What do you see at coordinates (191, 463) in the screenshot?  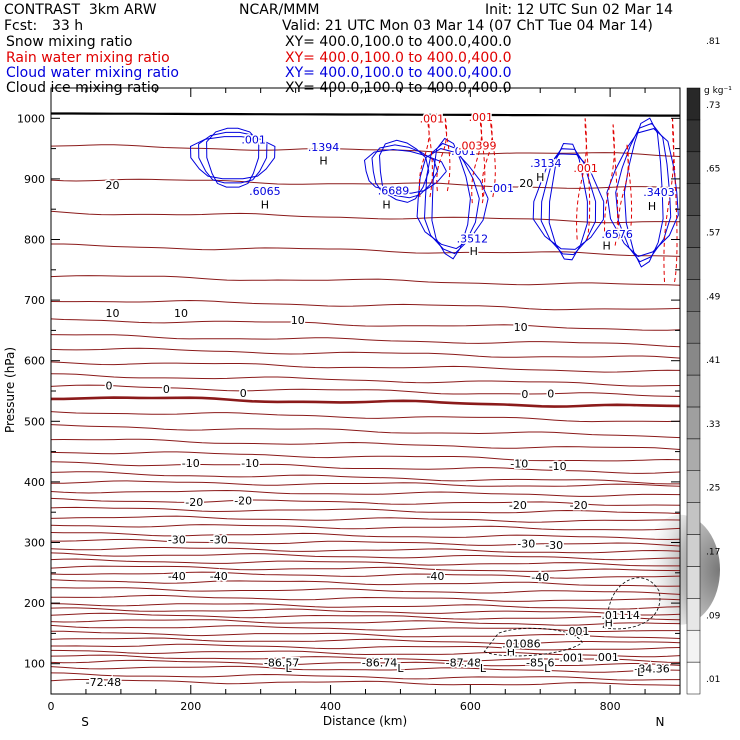 I see `isotherm-label: -10` at bounding box center [191, 463].